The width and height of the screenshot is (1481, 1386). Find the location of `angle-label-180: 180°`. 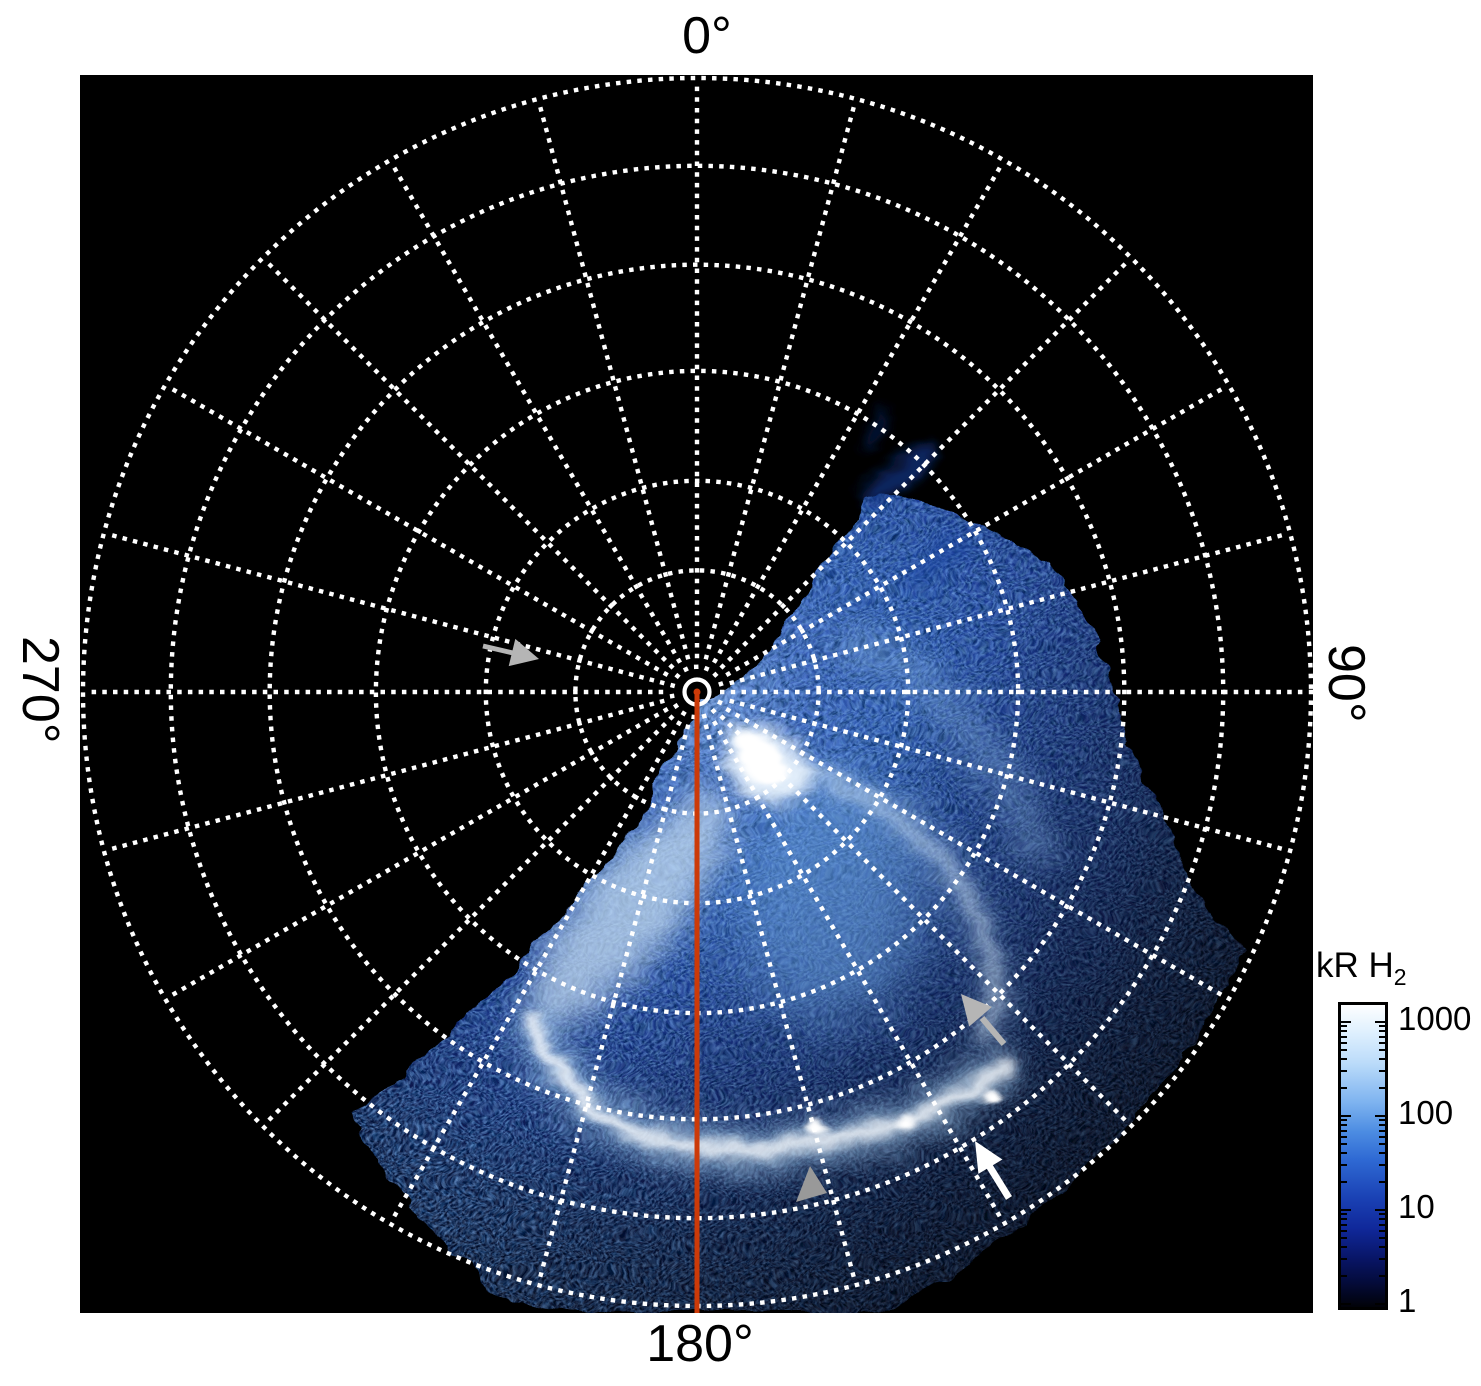

angle-label-180: 180° is located at coordinates (700, 1344).